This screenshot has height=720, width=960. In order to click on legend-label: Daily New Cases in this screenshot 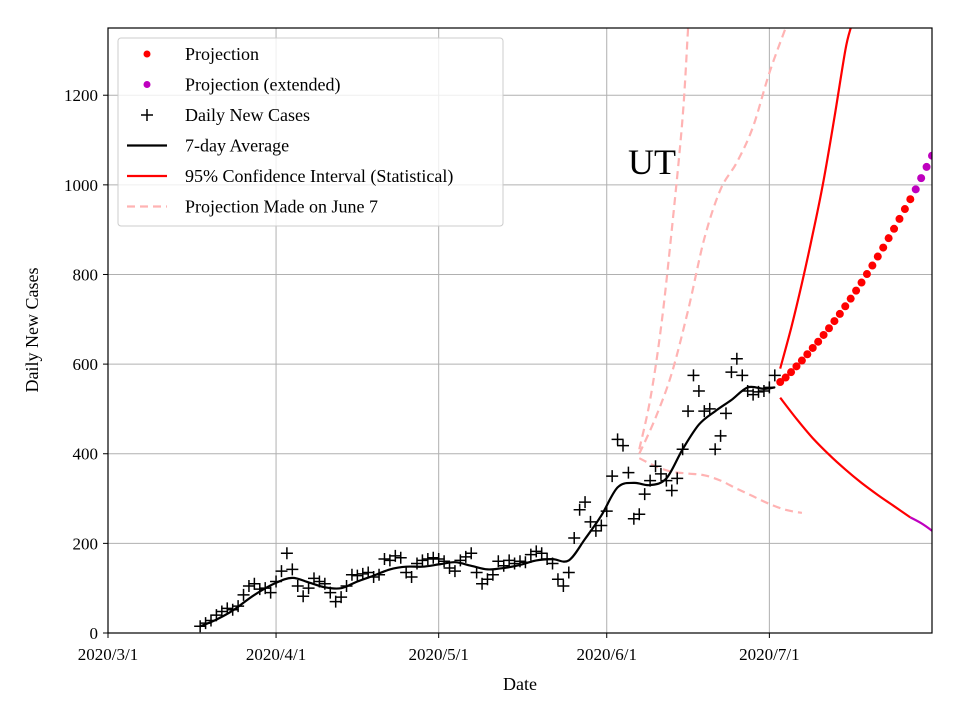, I will do `click(247, 115)`.